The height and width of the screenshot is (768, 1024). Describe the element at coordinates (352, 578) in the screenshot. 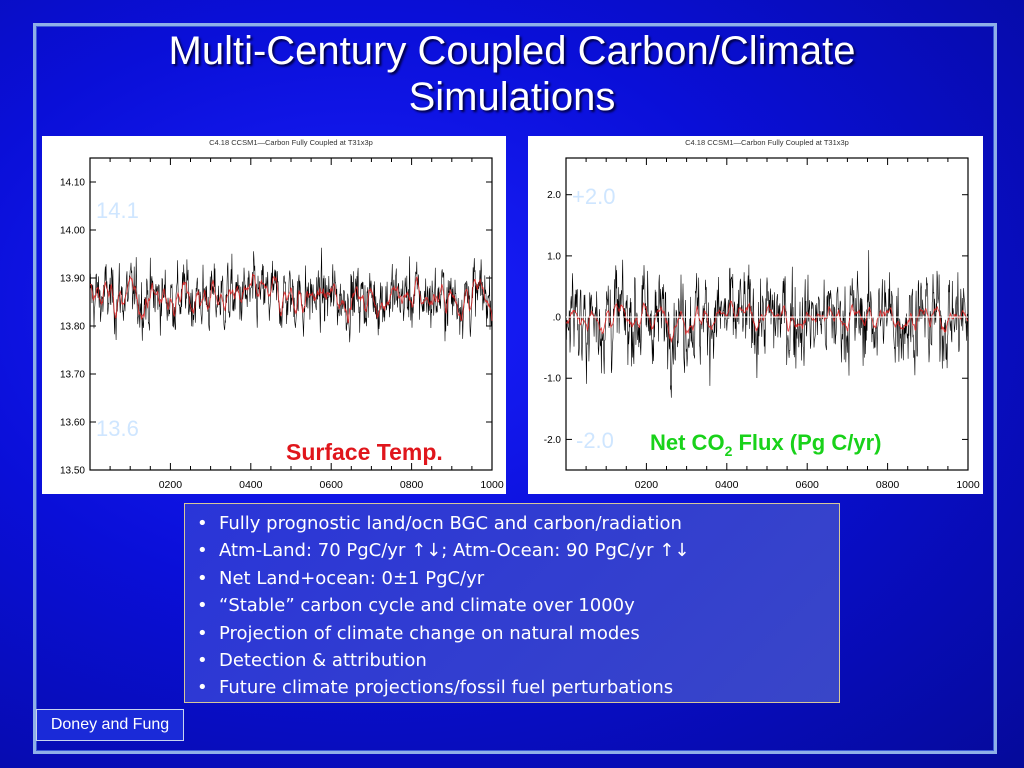

I see `bullet-text: Net Land+ocean: 0±1 PgC/yr` at that location.